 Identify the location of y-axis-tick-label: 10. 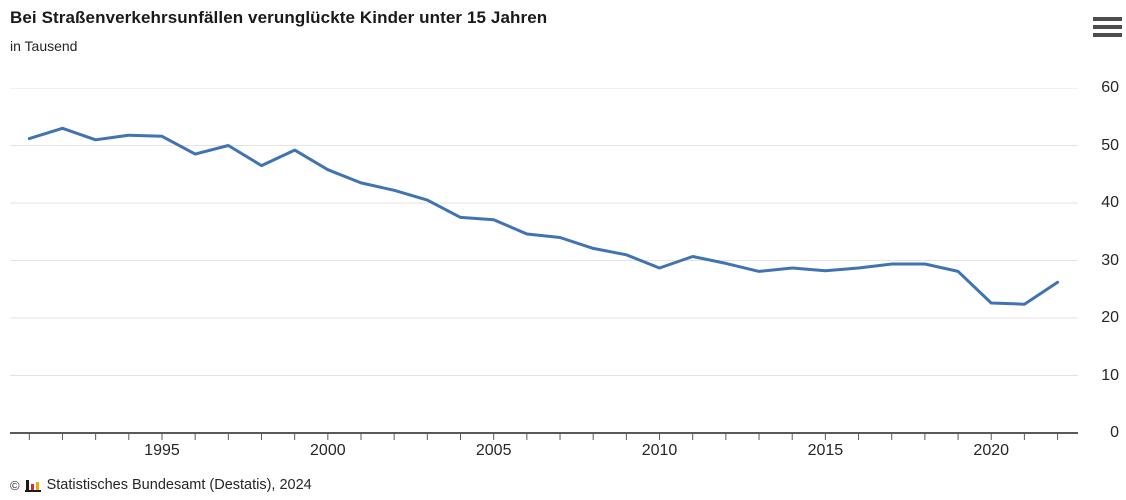
(1110, 375).